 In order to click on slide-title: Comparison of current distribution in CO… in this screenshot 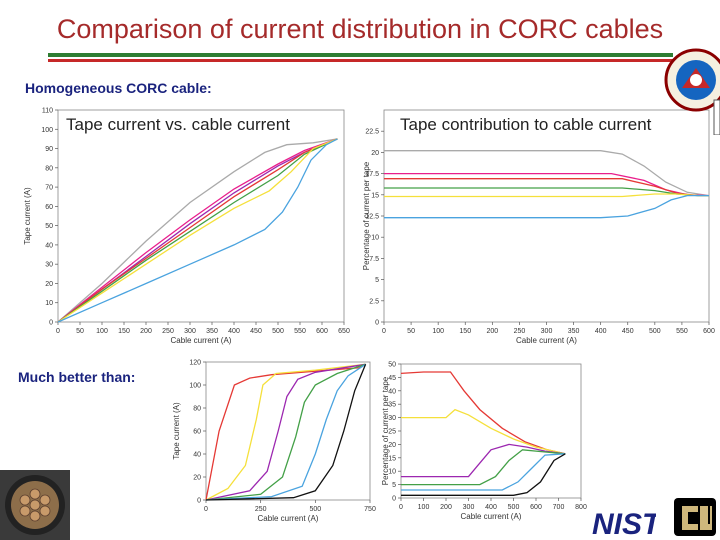, I will do `click(360, 29)`.